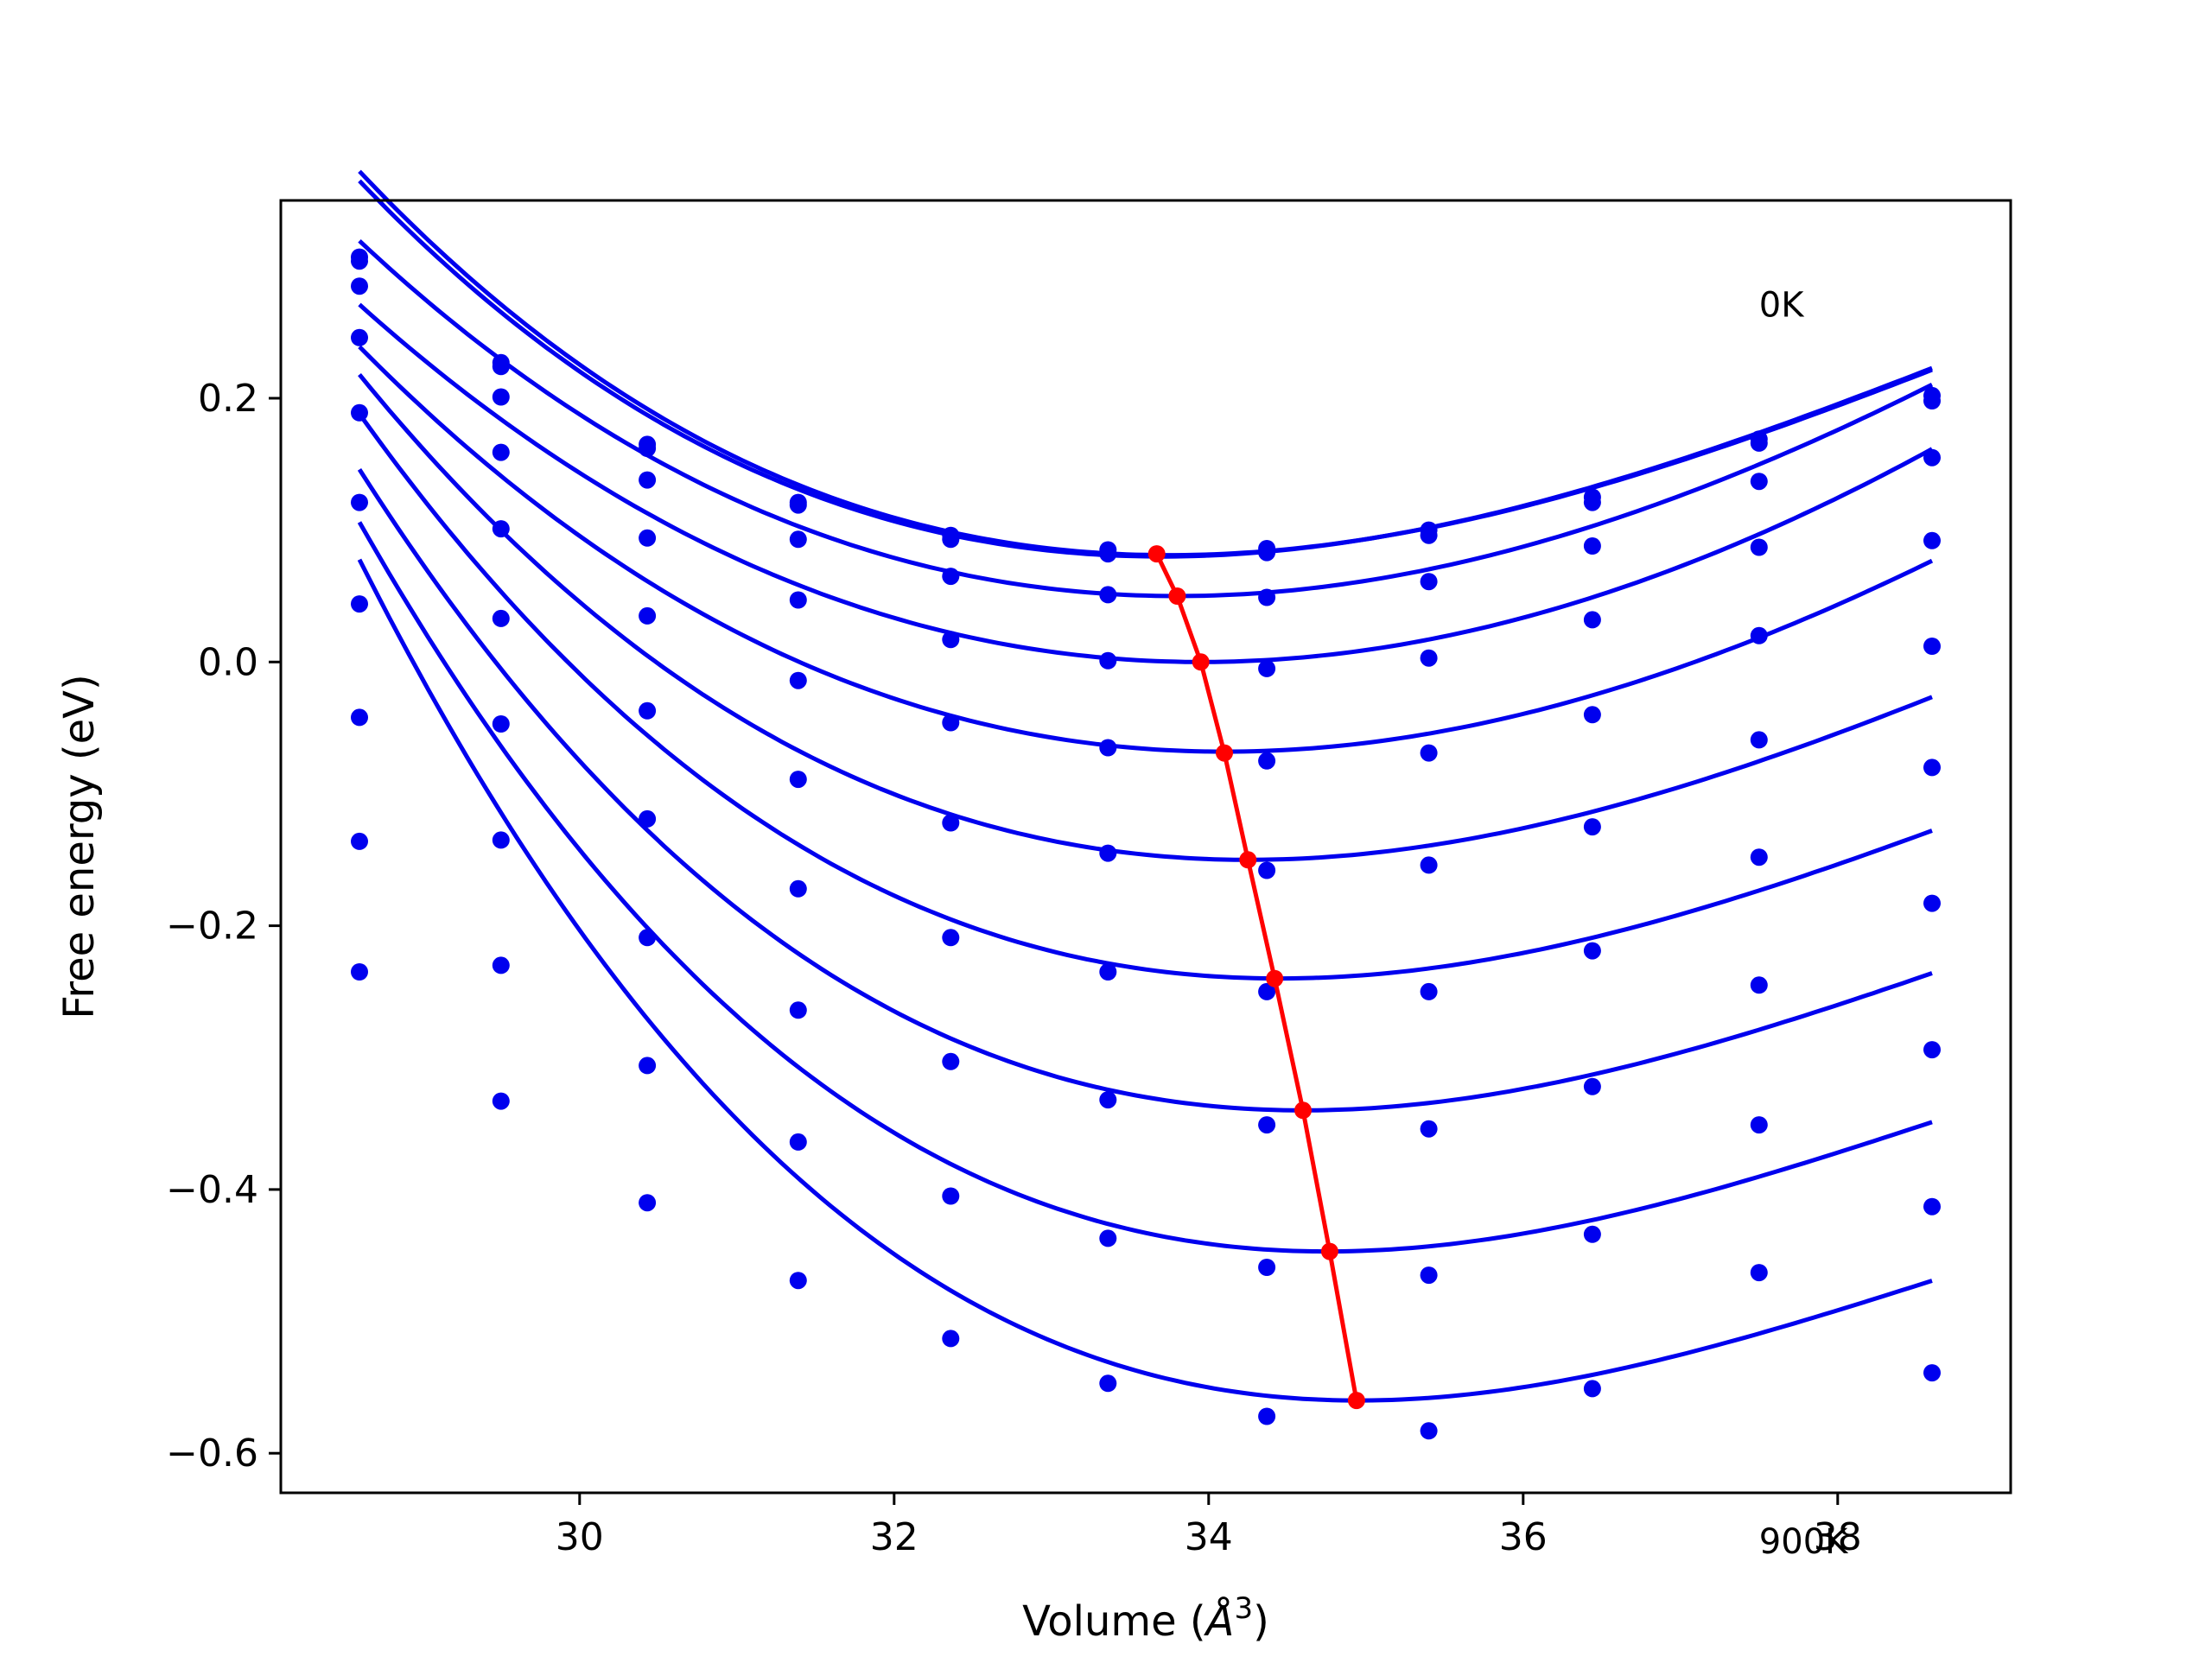 The height and width of the screenshot is (1663, 2212). What do you see at coordinates (1209, 1537) in the screenshot?
I see `x-tick-label-2: 34` at bounding box center [1209, 1537].